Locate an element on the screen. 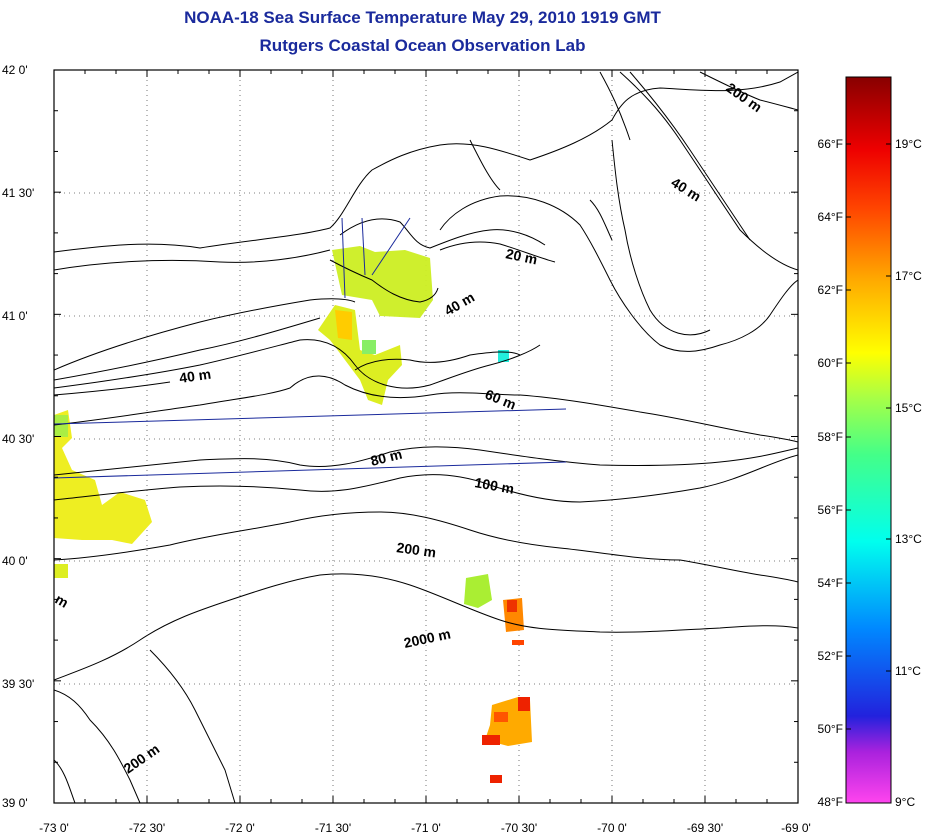 This screenshot has width=928, height=840. colorbar-c-label: 17°C is located at coordinates (908, 276).